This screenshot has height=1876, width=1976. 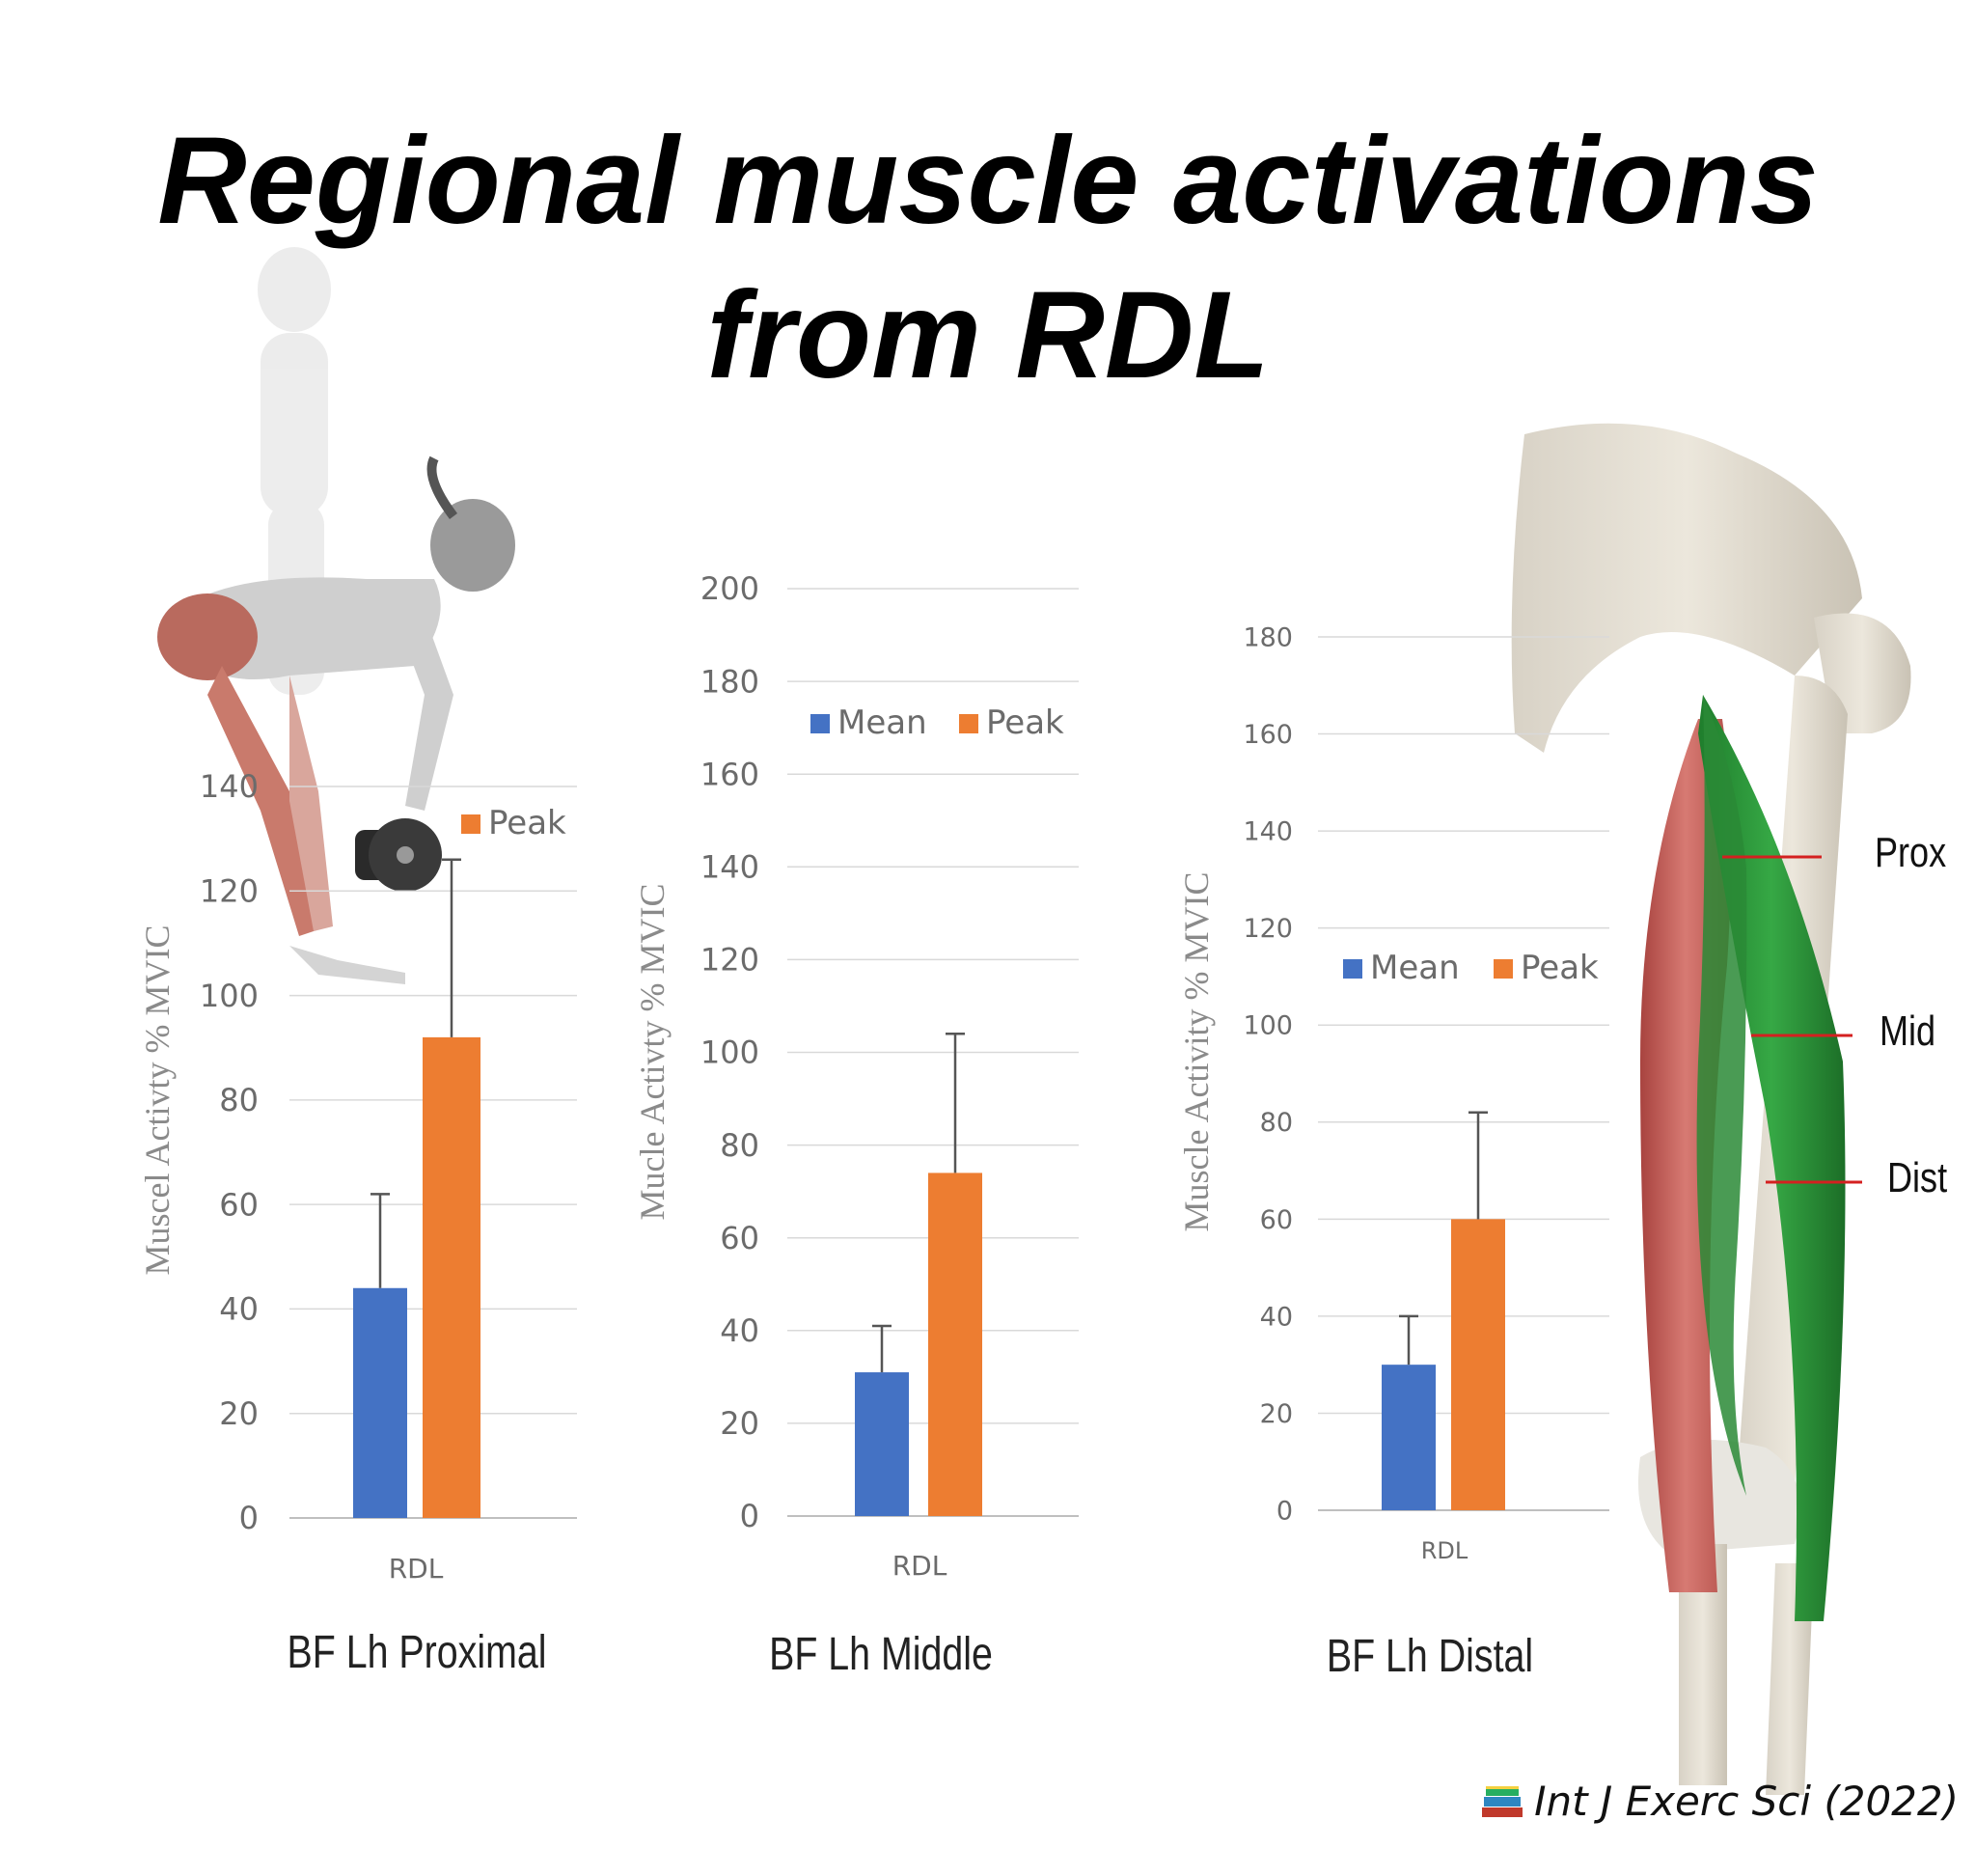 What do you see at coordinates (157, 1100) in the screenshot?
I see `y-axis-label: Muscel Activty % MVIC` at bounding box center [157, 1100].